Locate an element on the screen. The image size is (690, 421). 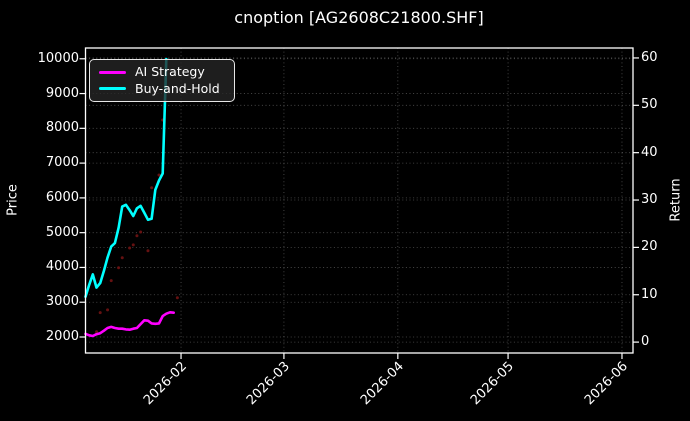
price-tick-label: 3000 is located at coordinates (62, 302).